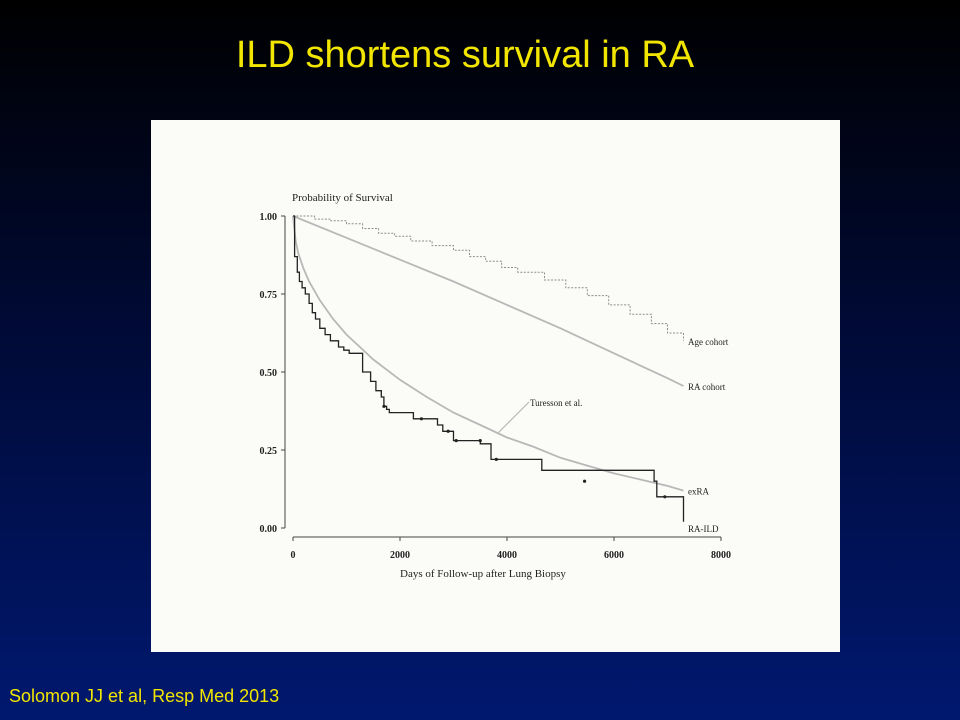  Describe the element at coordinates (269, 295) in the screenshot. I see `y-tick-label: 0.75` at that location.